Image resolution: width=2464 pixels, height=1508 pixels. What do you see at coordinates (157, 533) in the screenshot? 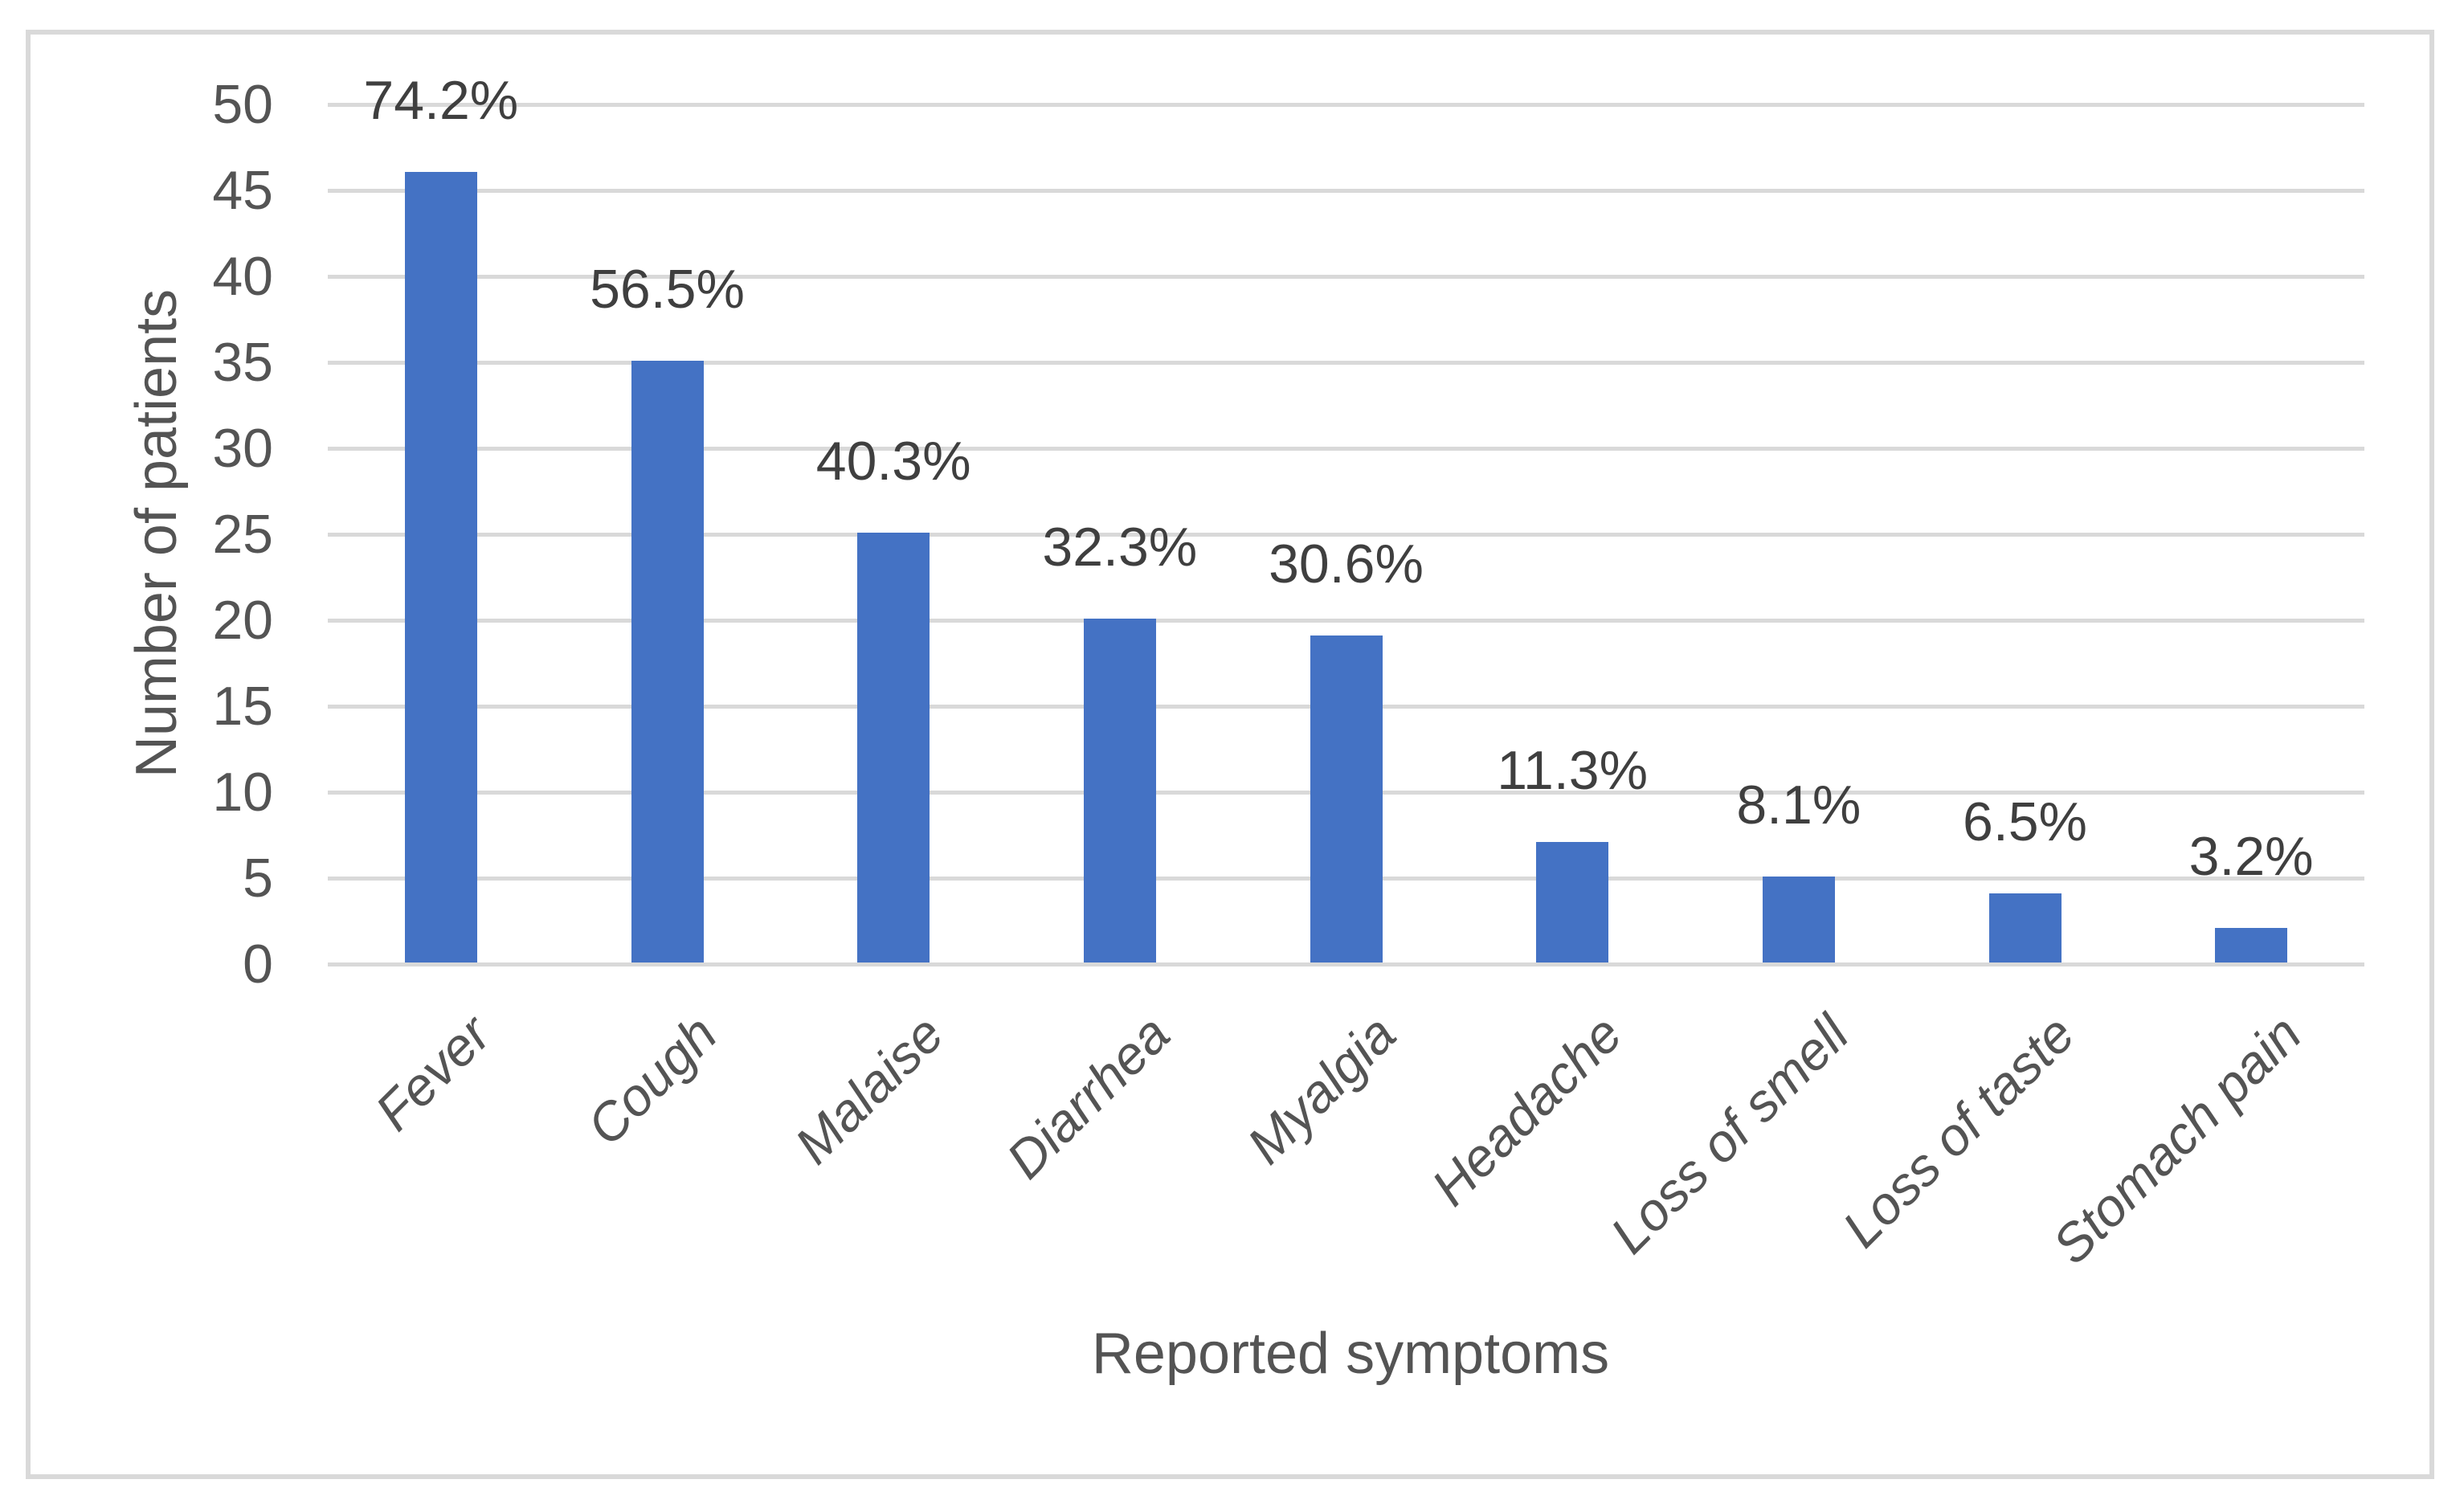
I see `y-axis-title: Number of patients` at bounding box center [157, 533].